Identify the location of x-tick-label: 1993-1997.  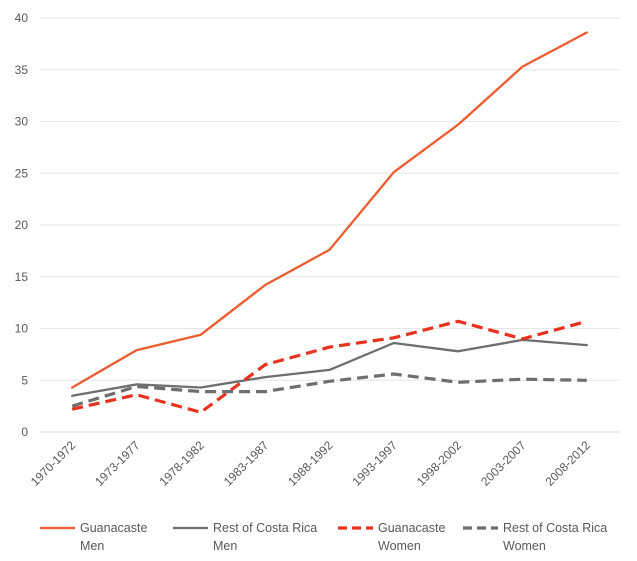
(374, 463).